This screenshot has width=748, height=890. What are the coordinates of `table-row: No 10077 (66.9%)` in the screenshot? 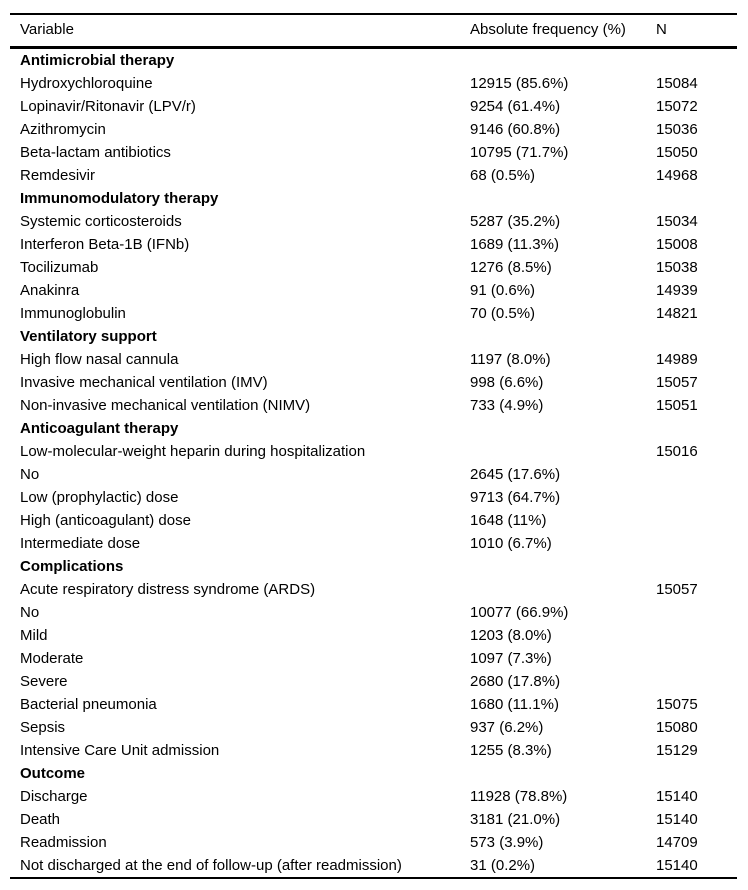 It's located at (373, 612).